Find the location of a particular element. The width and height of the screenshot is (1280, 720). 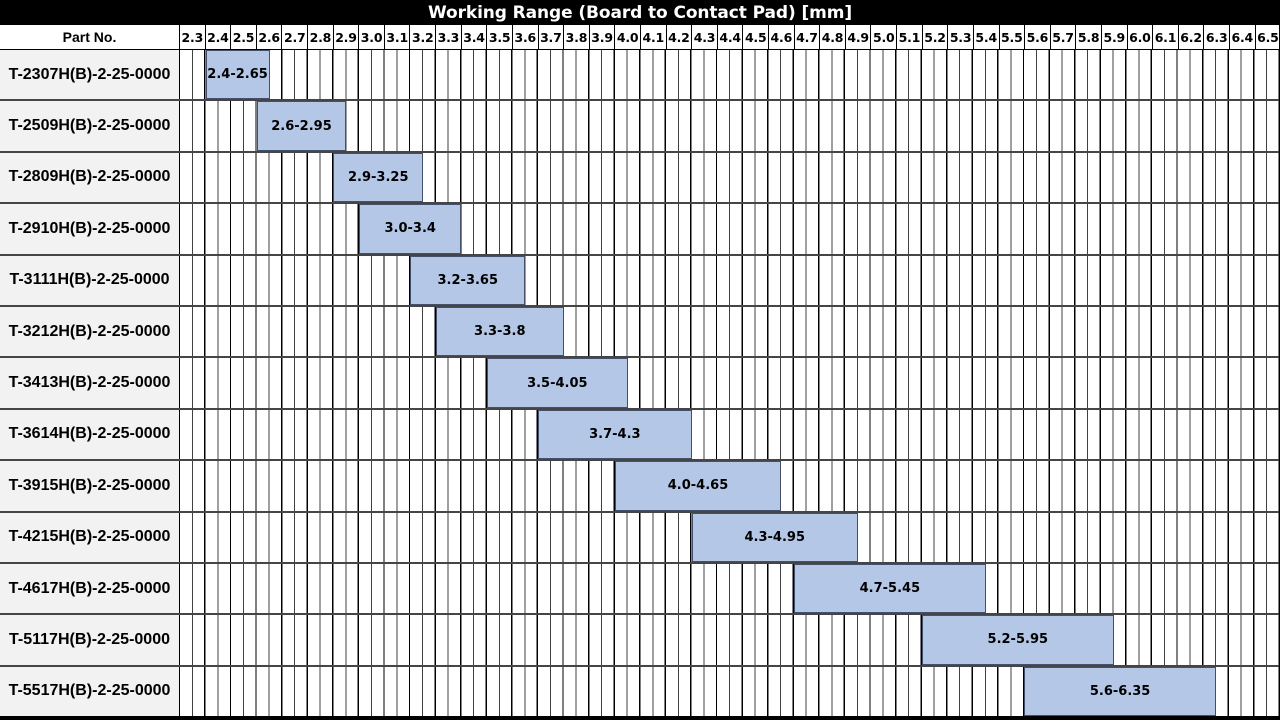

table-row: T-2307H(B)-2-25-0000 2.4-2.65 is located at coordinates (640, 76).